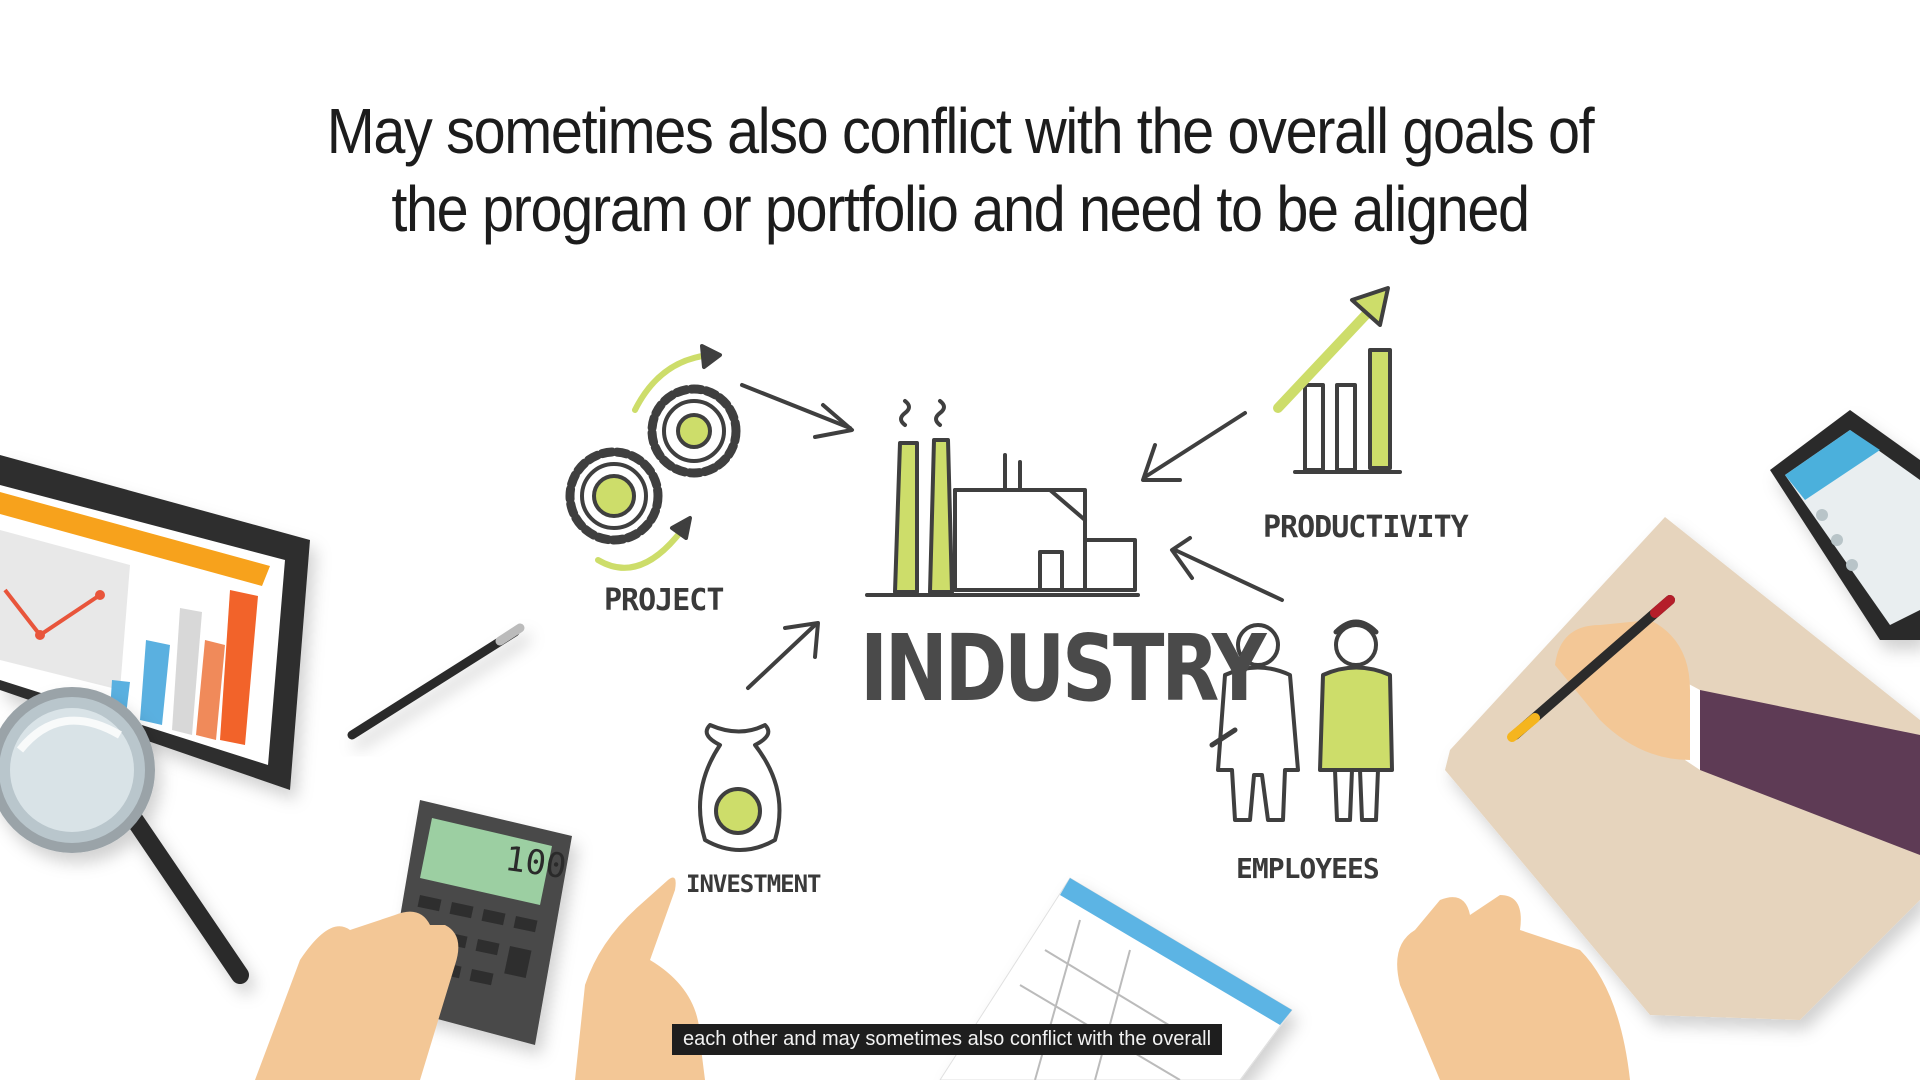 Image resolution: width=1920 pixels, height=1080 pixels. Describe the element at coordinates (478, 922) in the screenshot. I see `calculator-icon` at that location.